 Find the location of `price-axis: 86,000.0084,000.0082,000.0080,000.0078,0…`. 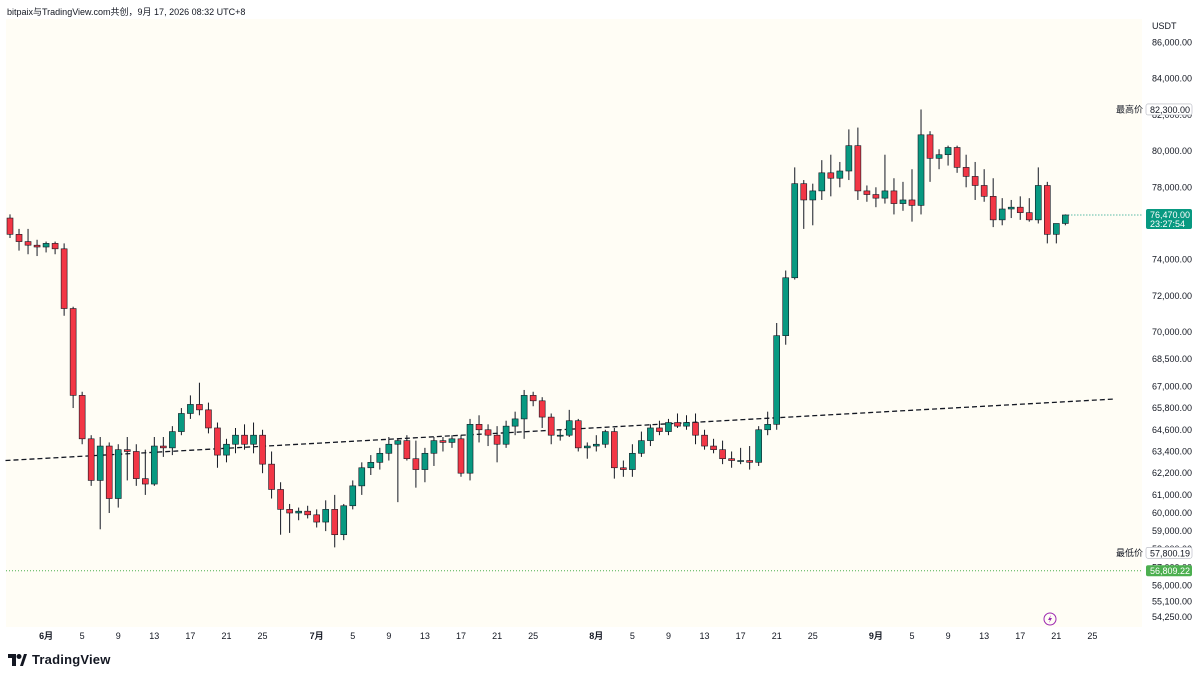

price-axis: 86,000.0084,000.0082,000.0080,000.0078,0… is located at coordinates (1172, 330).